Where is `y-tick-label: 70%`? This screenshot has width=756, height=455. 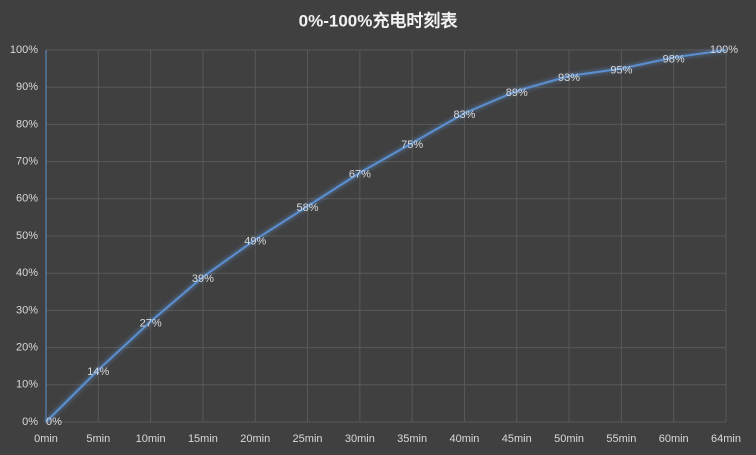 y-tick-label: 70% is located at coordinates (27, 162).